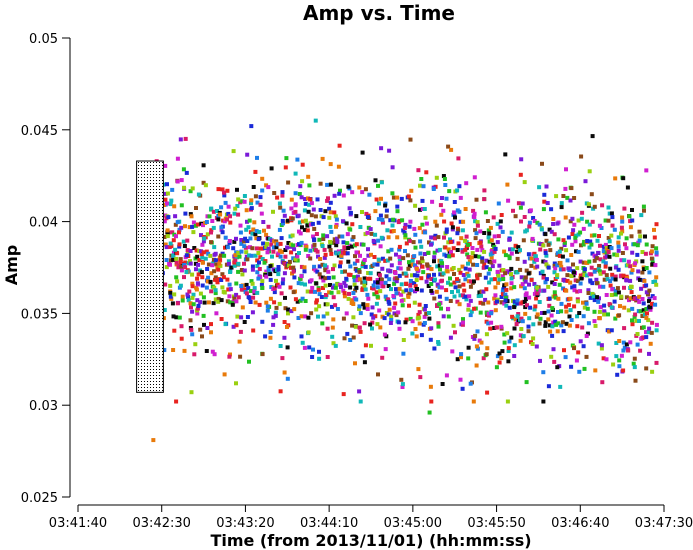 The image size is (693, 550). Describe the element at coordinates (150, 276) in the screenshot. I see `selection-box` at that location.